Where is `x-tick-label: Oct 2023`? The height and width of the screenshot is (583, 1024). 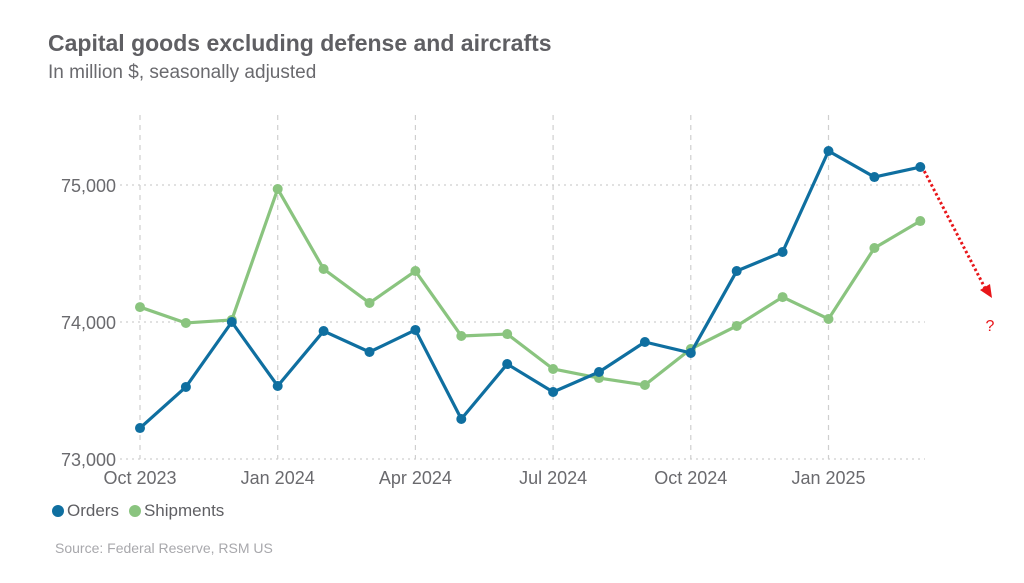 x-tick-label: Oct 2023 is located at coordinates (139, 478).